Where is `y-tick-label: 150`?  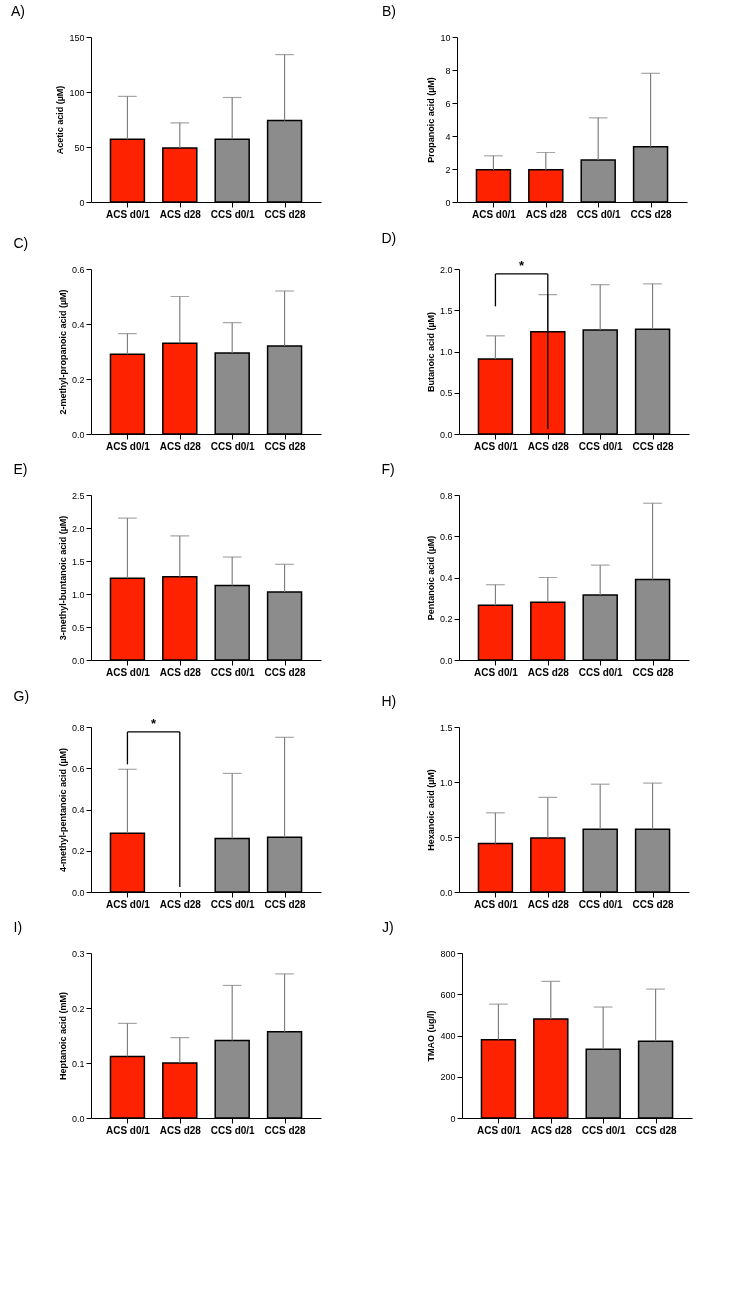
y-tick-label: 150 is located at coordinates (77, 37).